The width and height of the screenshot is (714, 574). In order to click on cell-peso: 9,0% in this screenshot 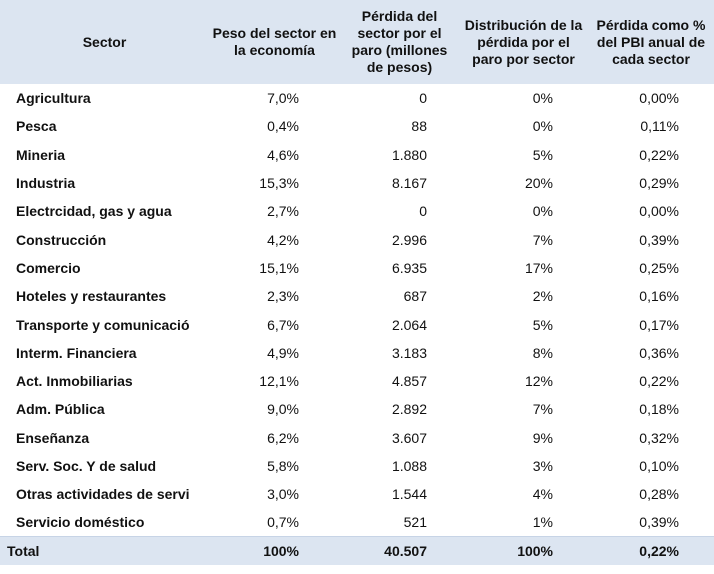, I will do `click(283, 409)`.